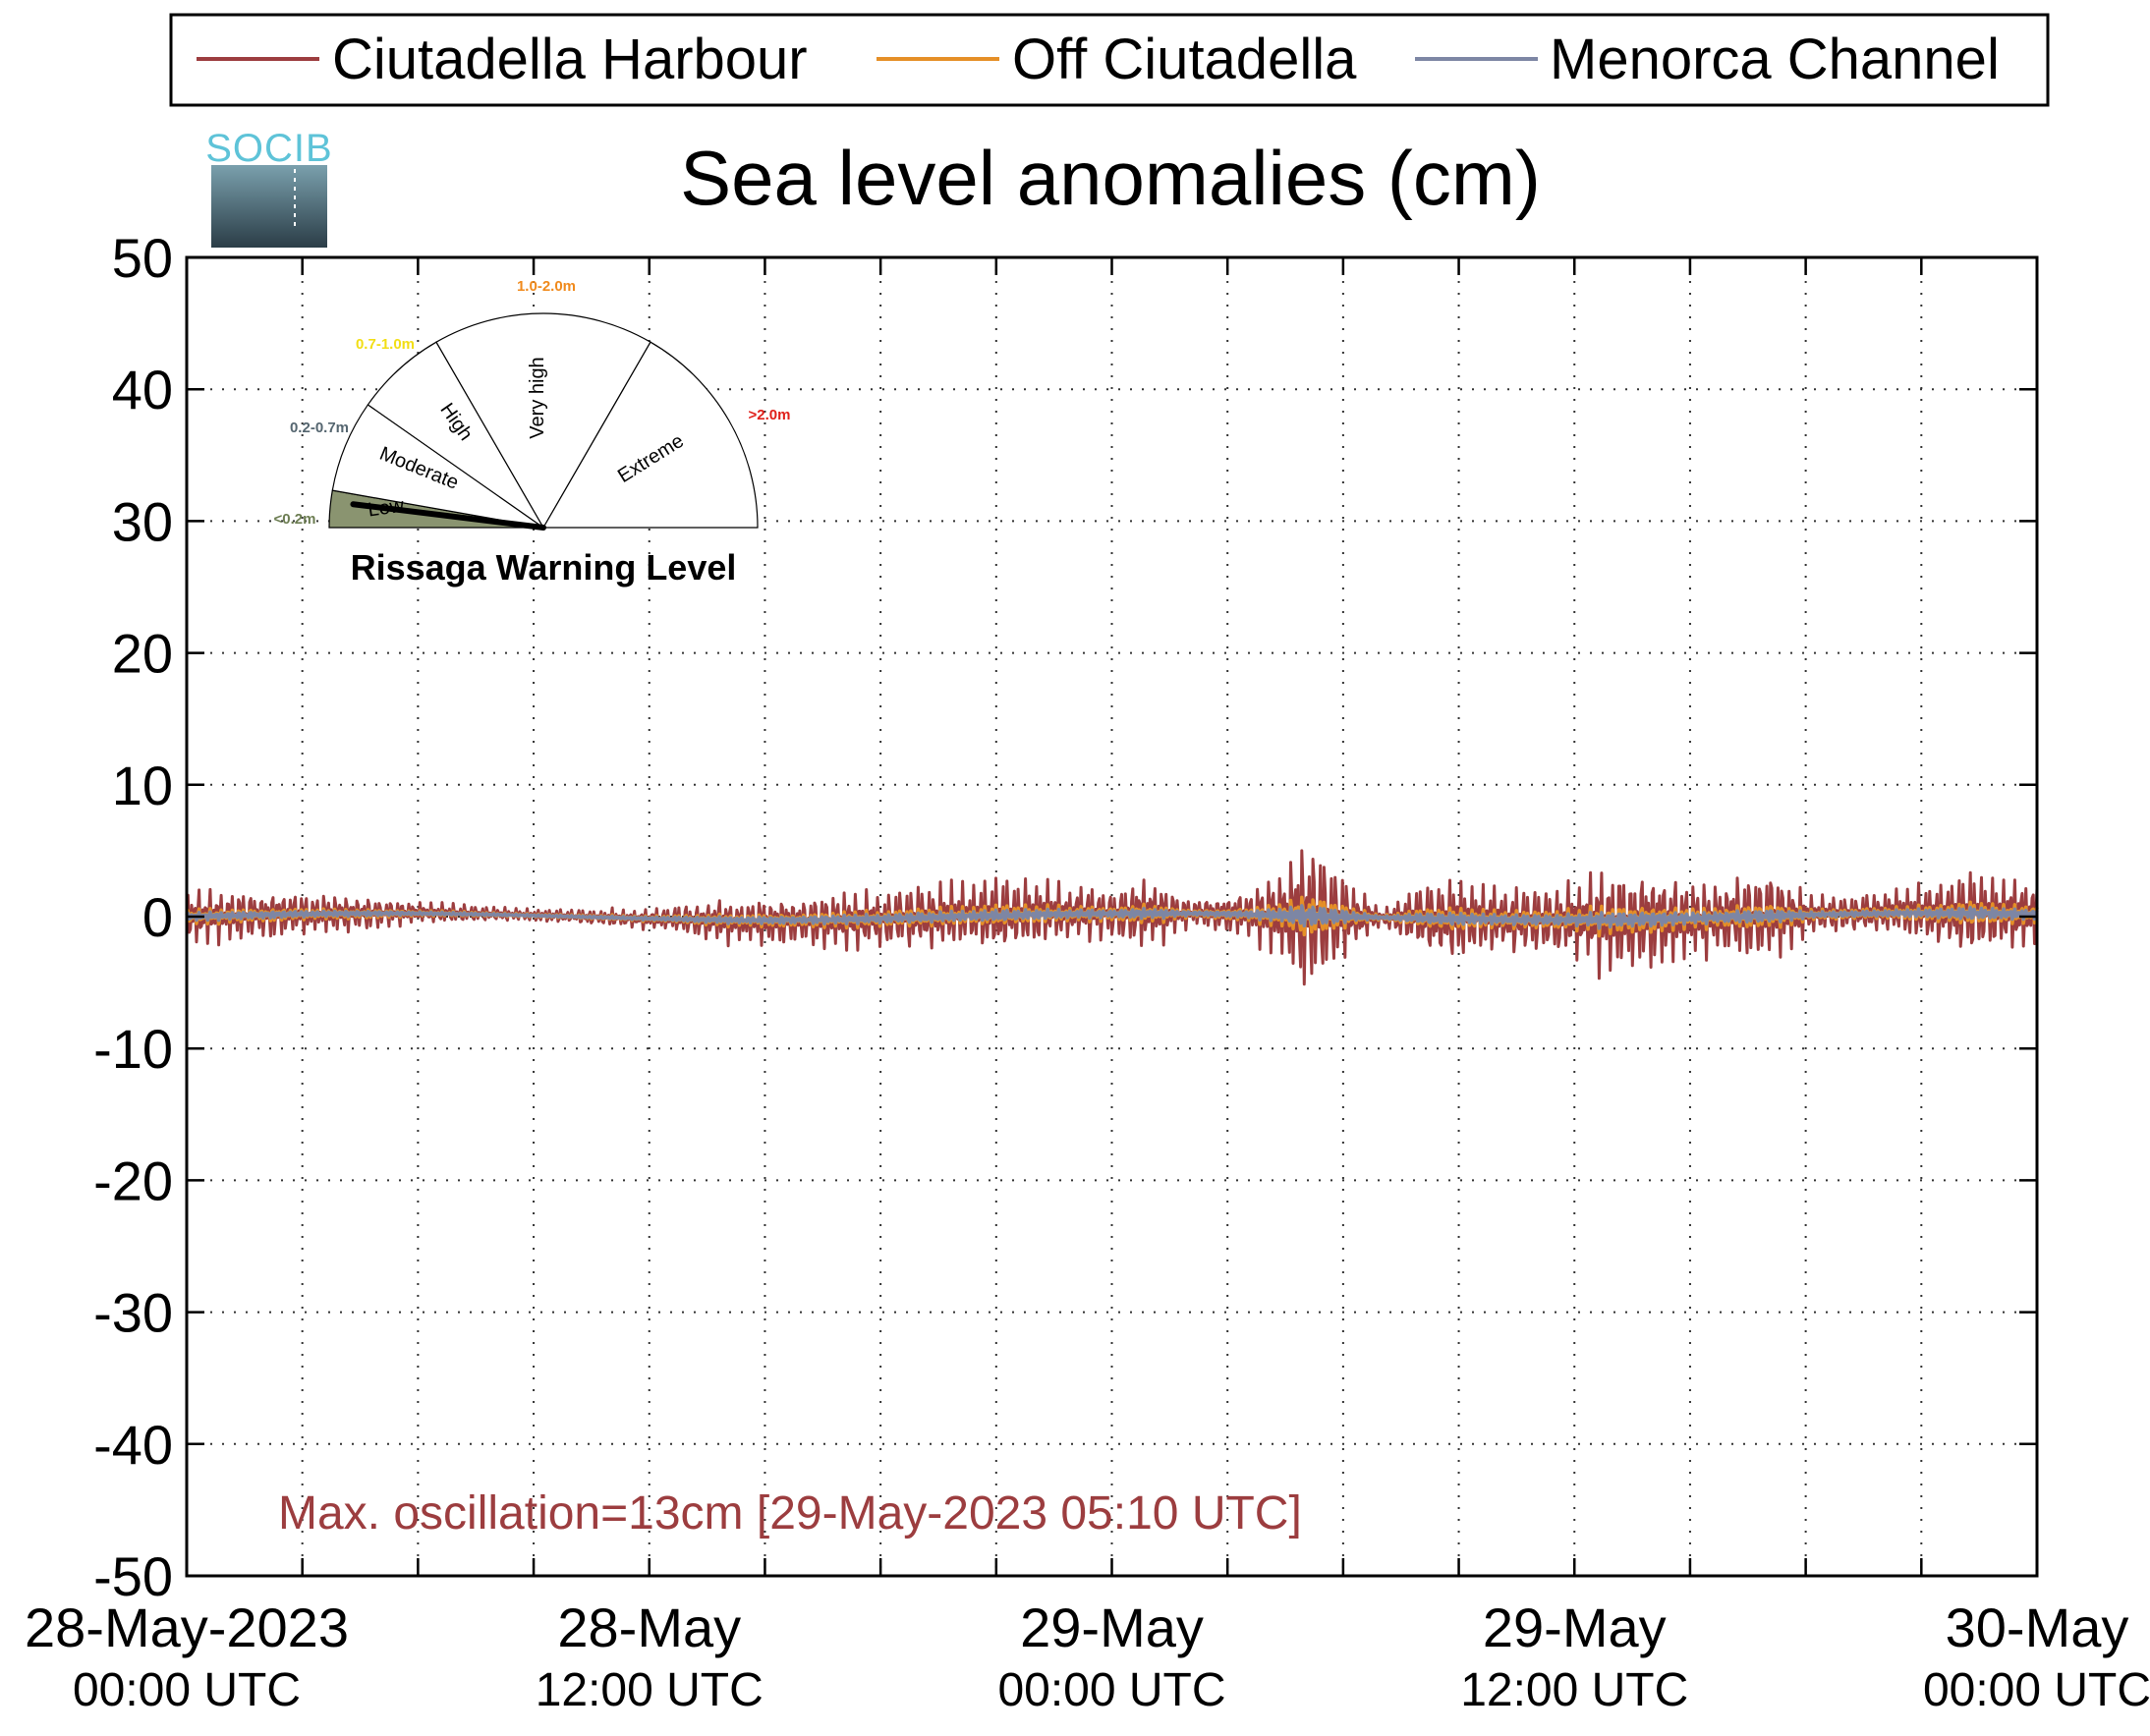  I want to click on y-tick-label: 10, so click(142, 785).